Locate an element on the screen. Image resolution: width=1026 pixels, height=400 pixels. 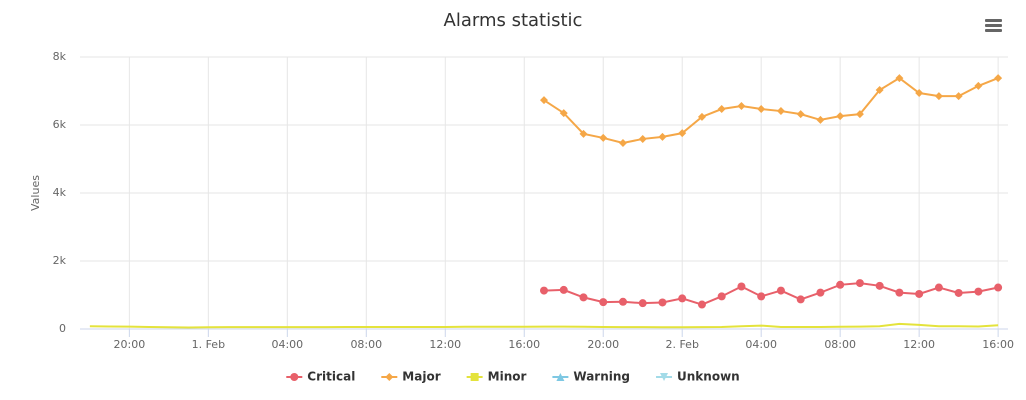
legend-label: Unknown is located at coordinates (708, 377).